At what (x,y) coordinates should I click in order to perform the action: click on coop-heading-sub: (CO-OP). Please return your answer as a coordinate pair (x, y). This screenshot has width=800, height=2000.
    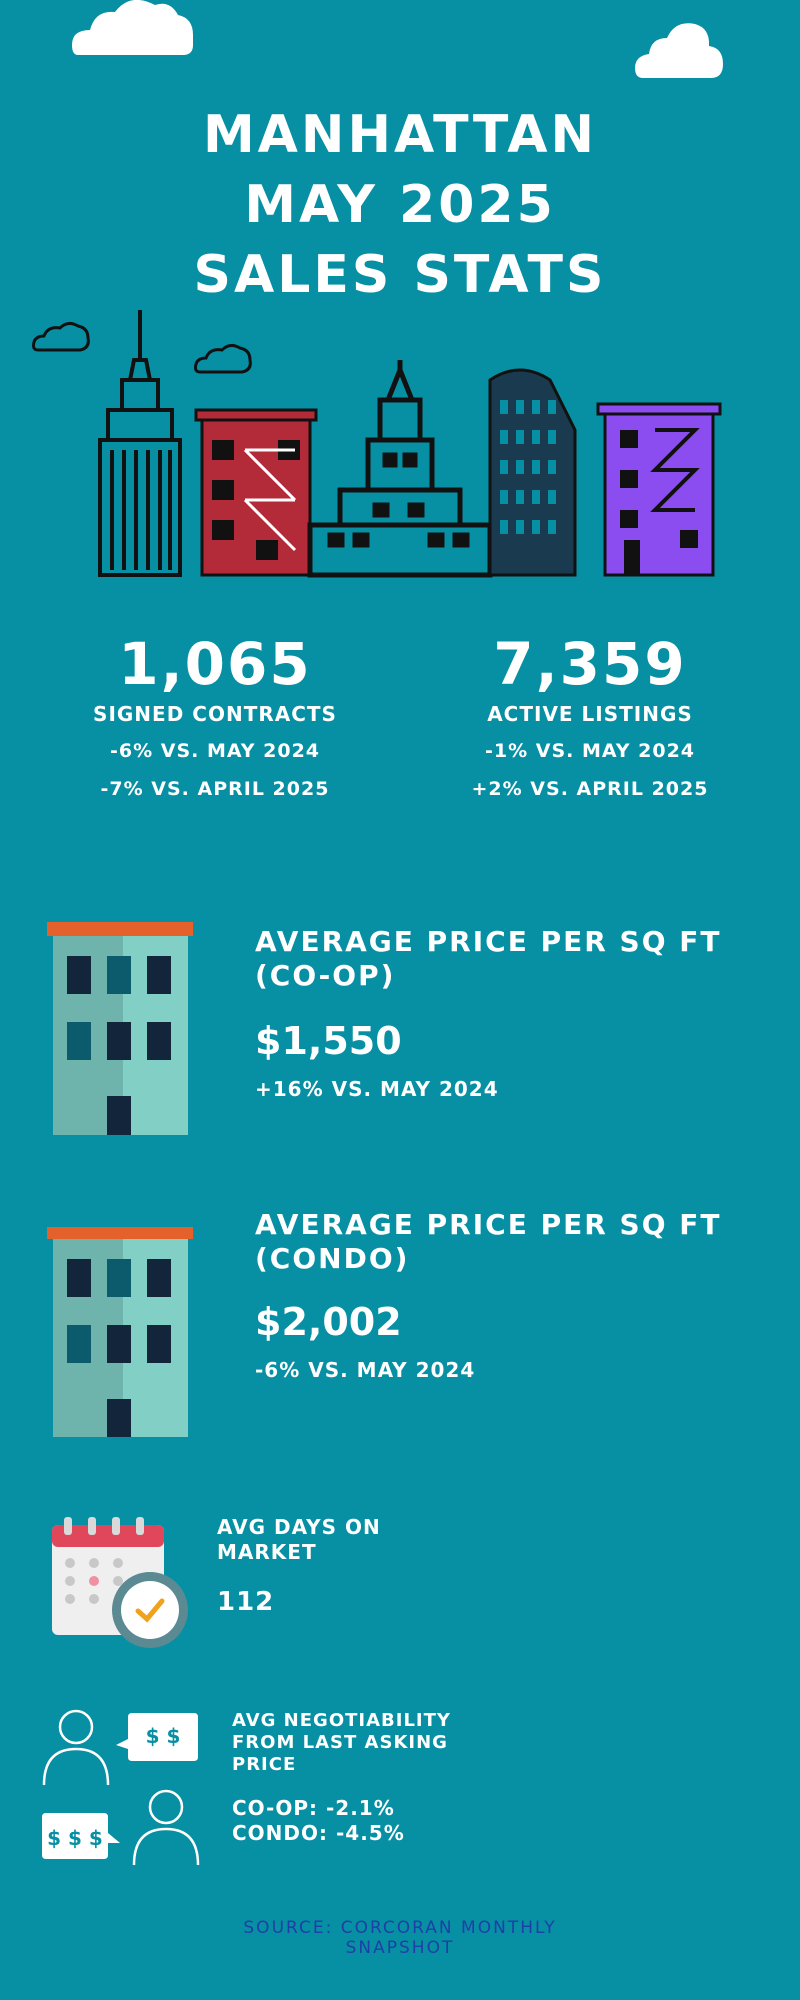
    Looking at the image, I should click on (325, 975).